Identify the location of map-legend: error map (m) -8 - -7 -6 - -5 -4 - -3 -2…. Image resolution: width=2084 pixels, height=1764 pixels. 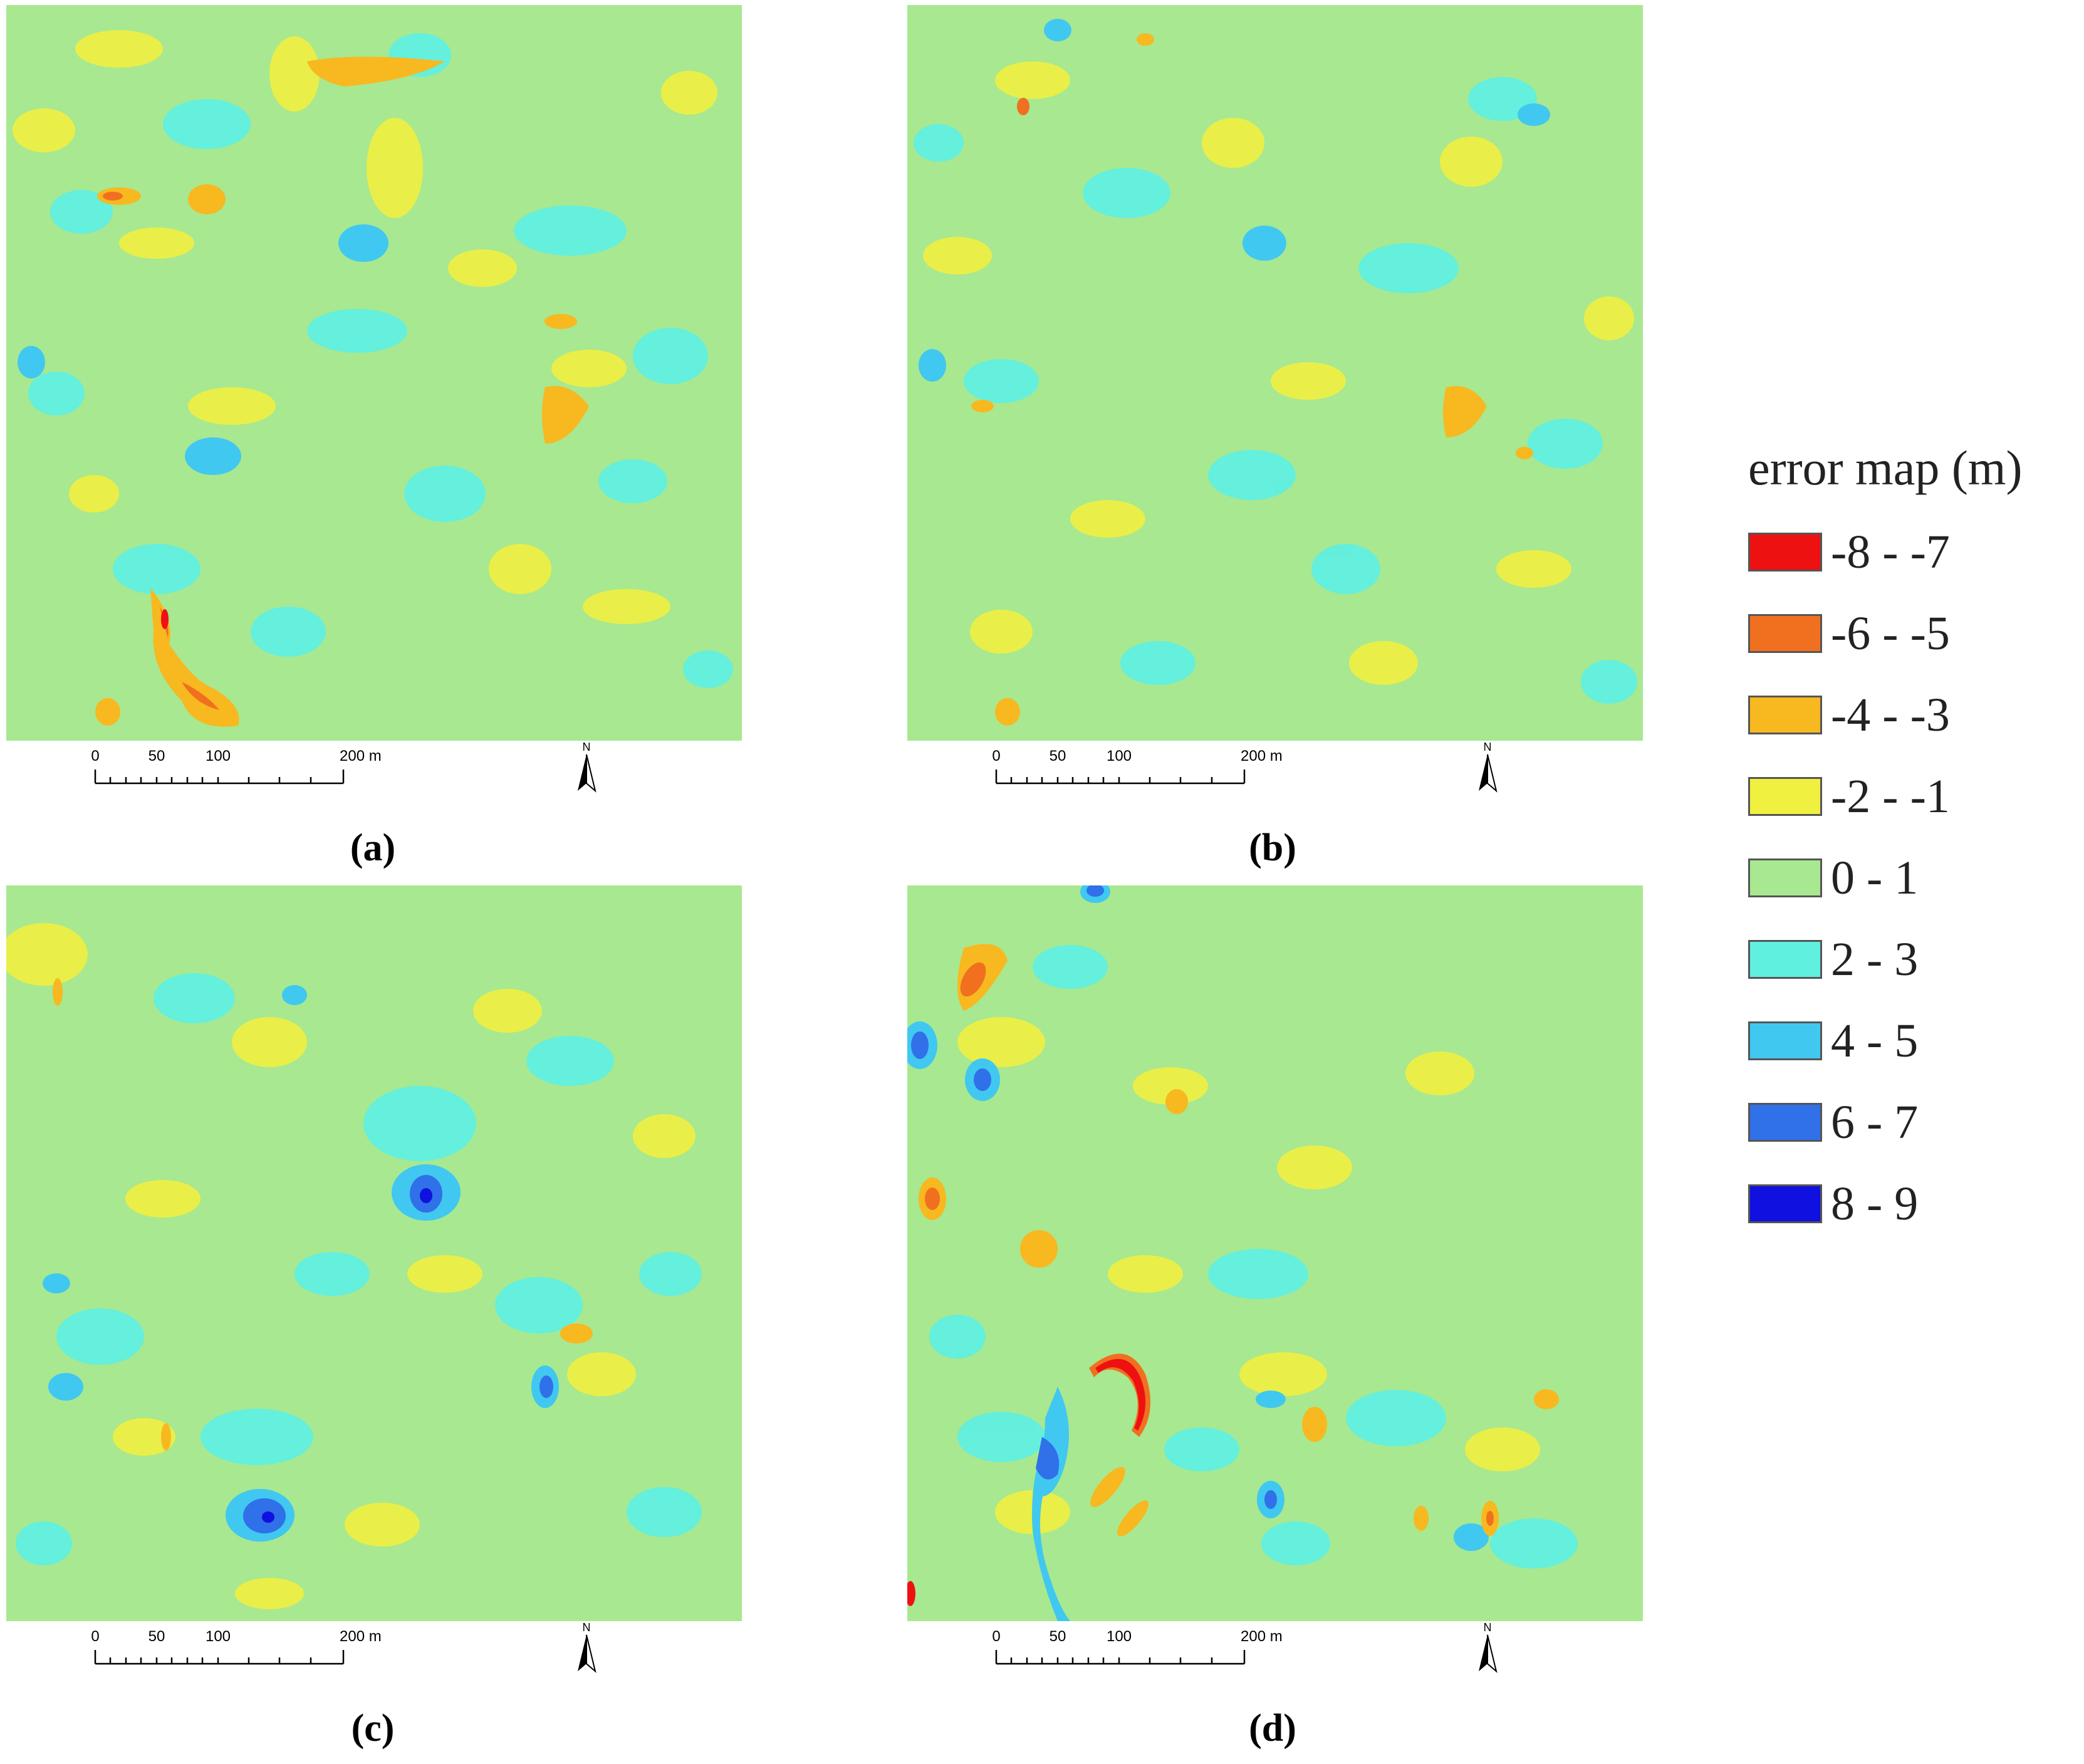
(1885, 844).